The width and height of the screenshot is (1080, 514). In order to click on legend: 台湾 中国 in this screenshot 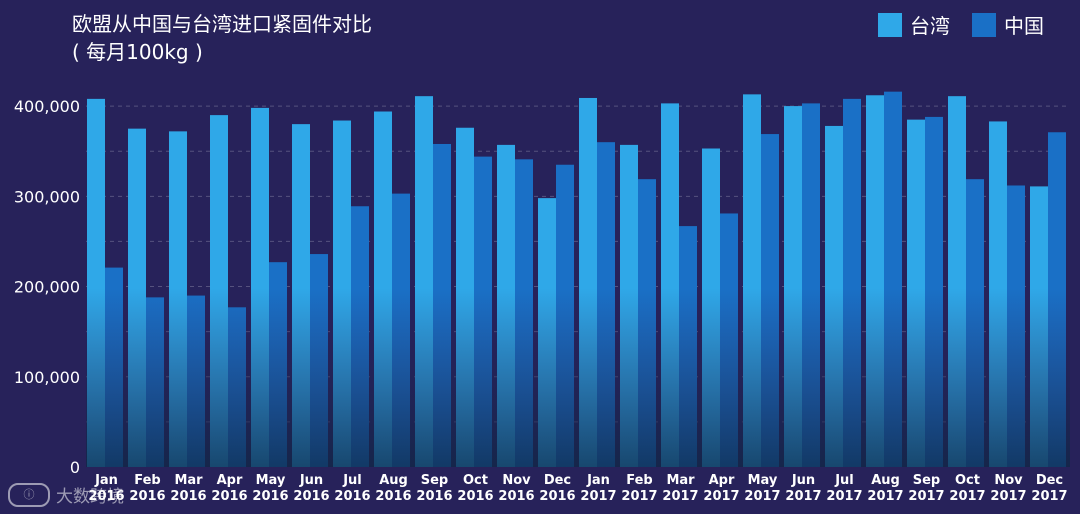, I will do `click(961, 24)`.